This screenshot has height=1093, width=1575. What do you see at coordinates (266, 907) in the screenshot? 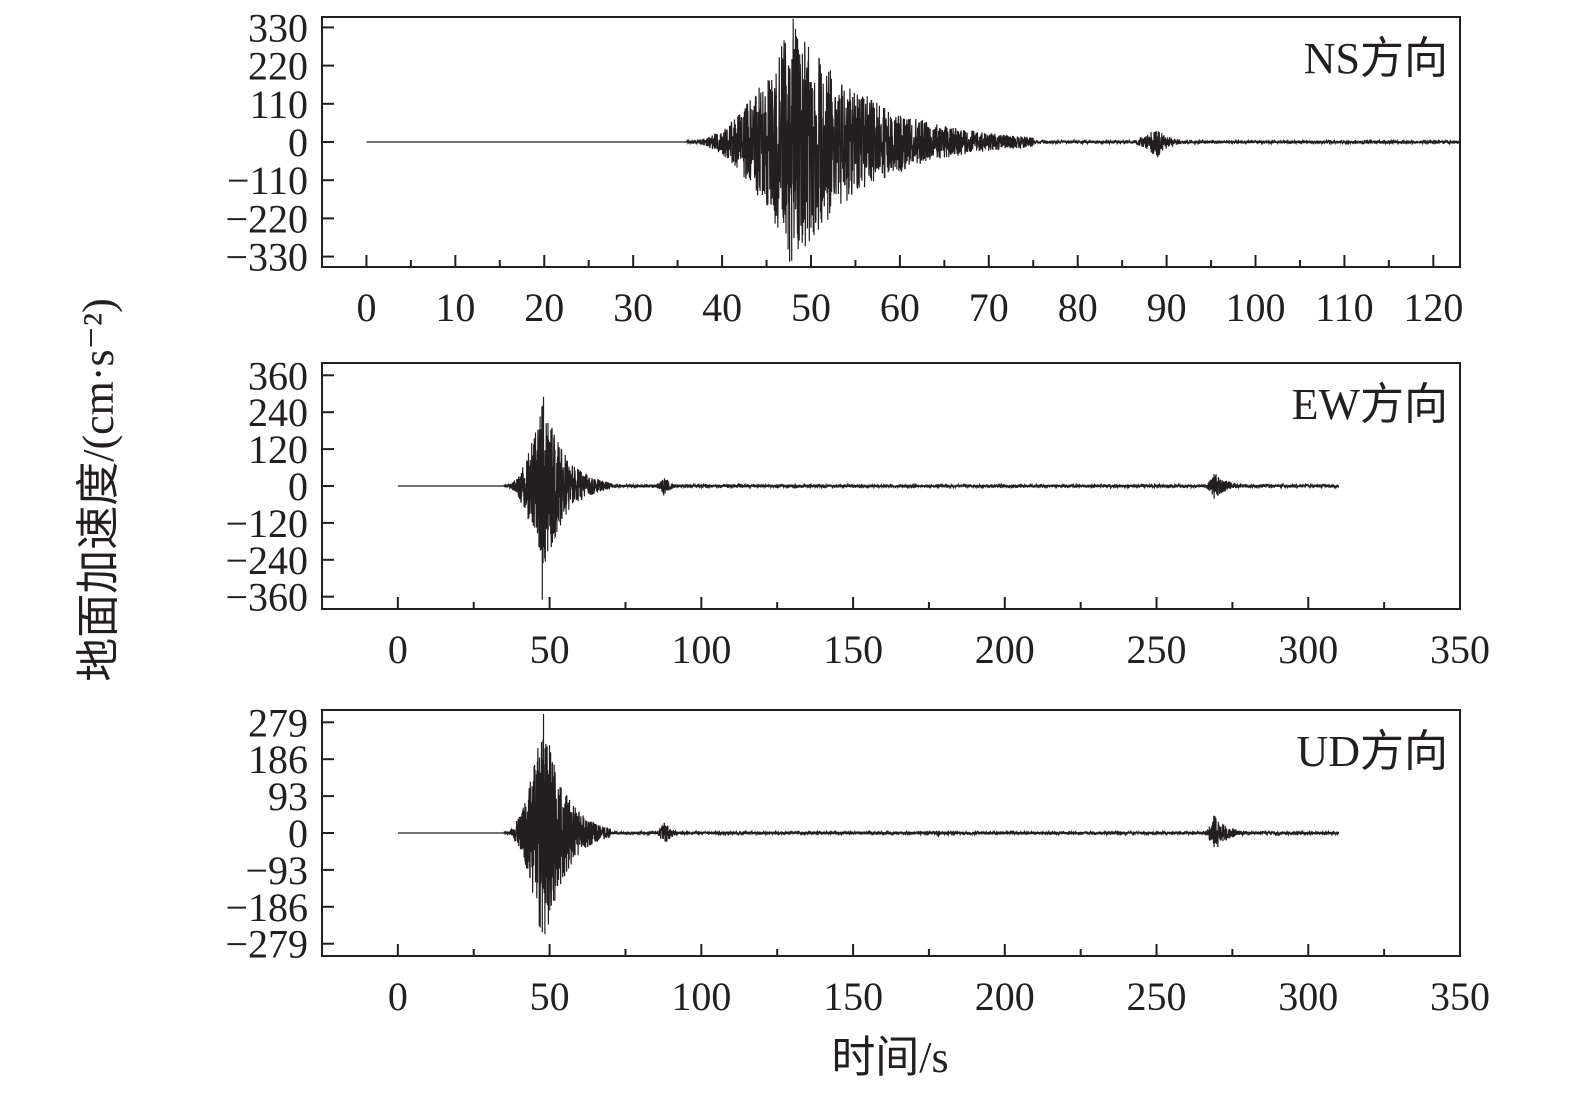
I see `y-tick-label: −186` at bounding box center [266, 907].